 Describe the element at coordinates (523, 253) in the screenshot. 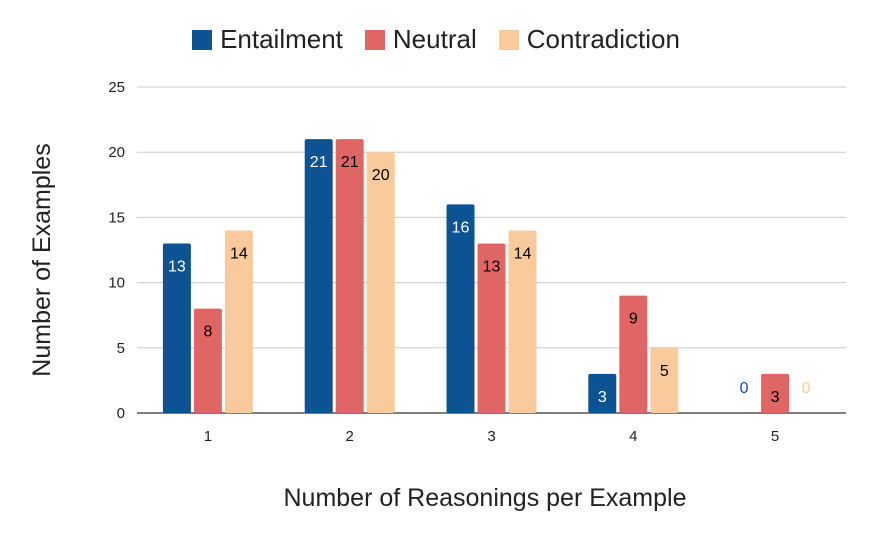

I see `data-label-contradiction-3: 14` at that location.